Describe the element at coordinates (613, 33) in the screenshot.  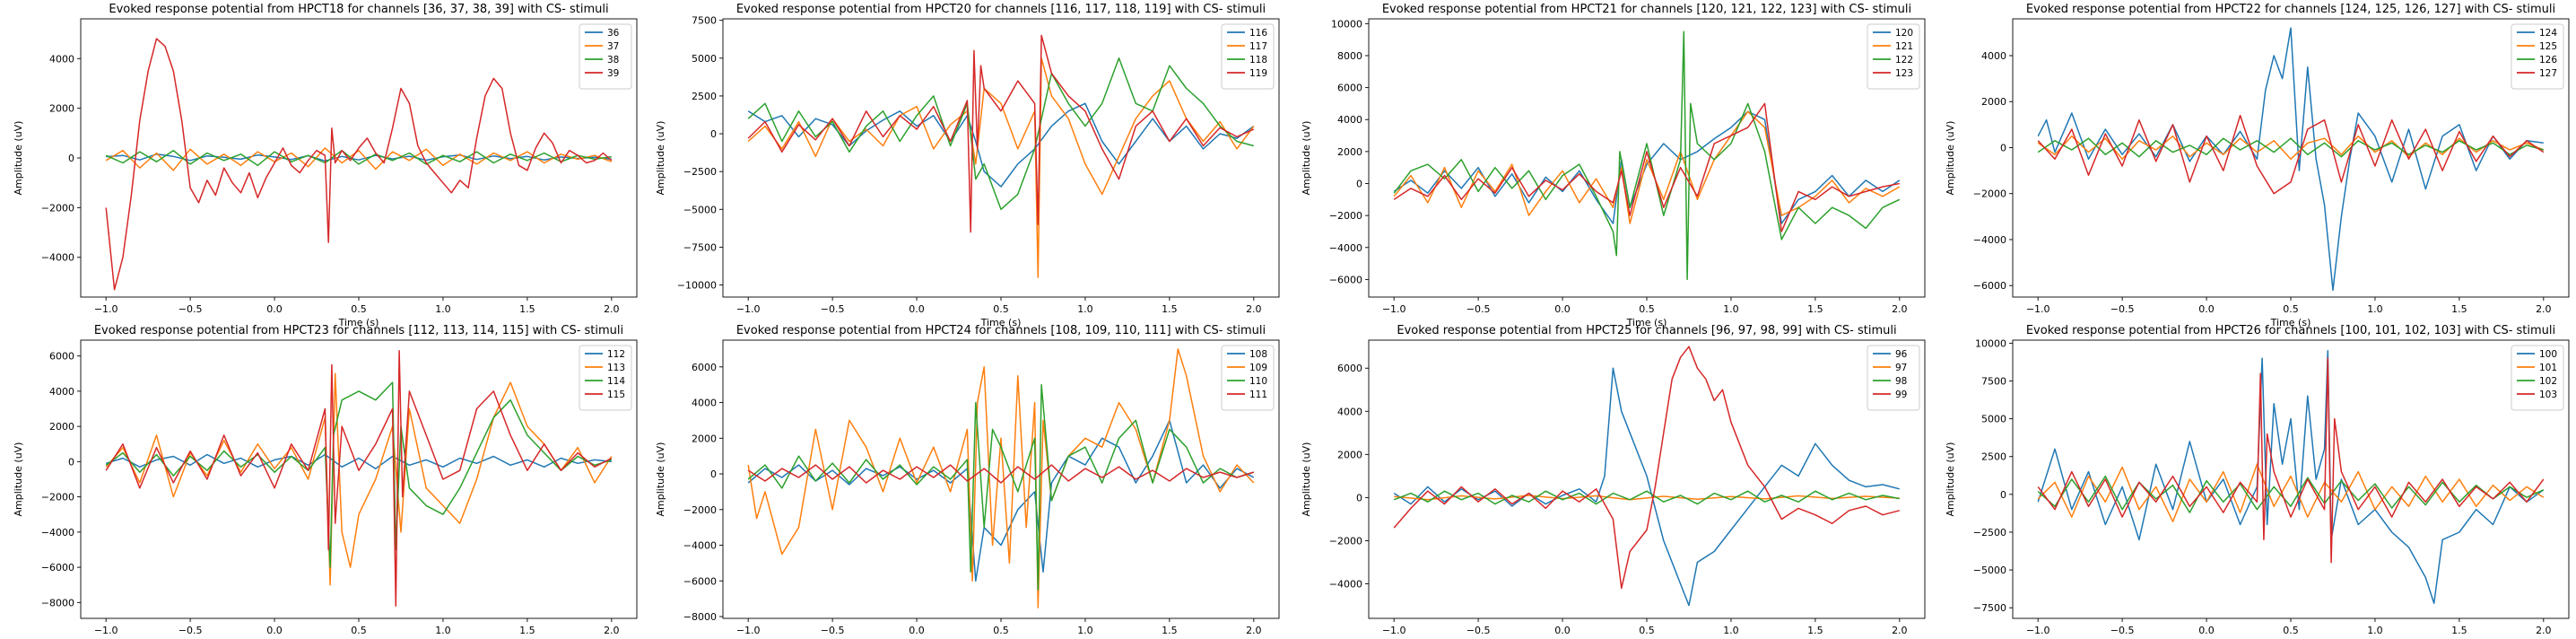
I see `legend-entry: 36` at that location.